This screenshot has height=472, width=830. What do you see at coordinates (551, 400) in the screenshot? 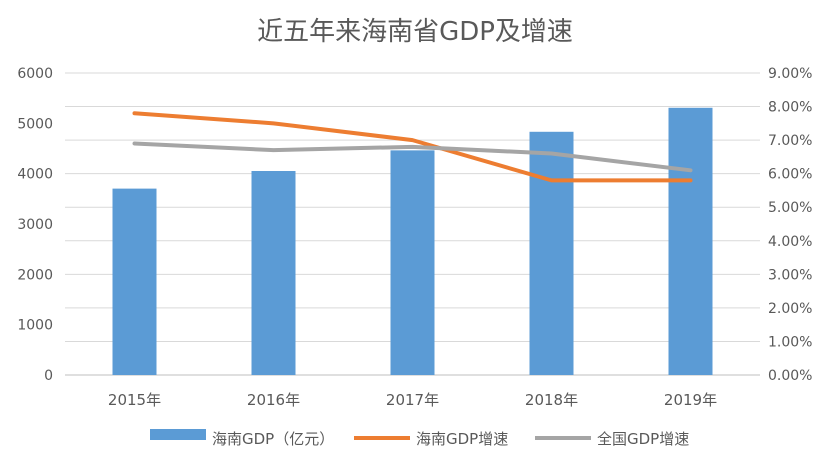
I see `x-tick-label: 2018年` at bounding box center [551, 400].